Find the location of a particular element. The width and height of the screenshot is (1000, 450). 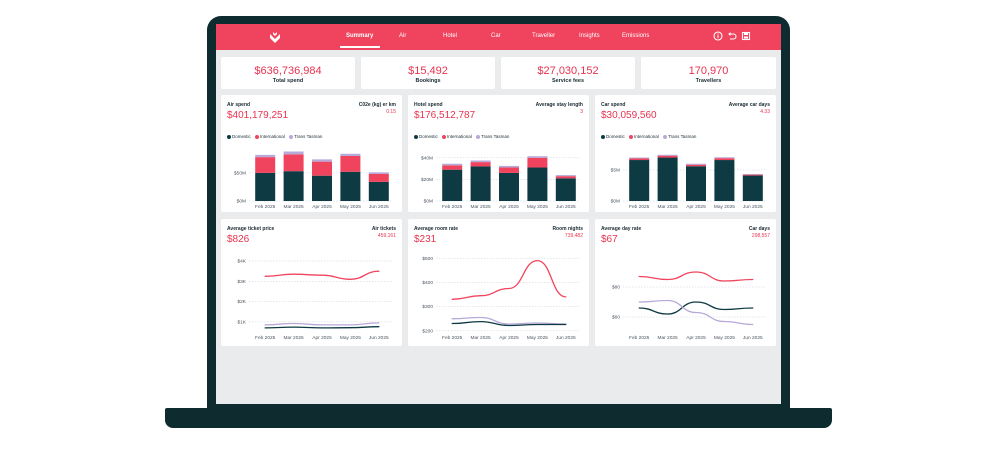

active-tab-indicator is located at coordinates (360, 47).